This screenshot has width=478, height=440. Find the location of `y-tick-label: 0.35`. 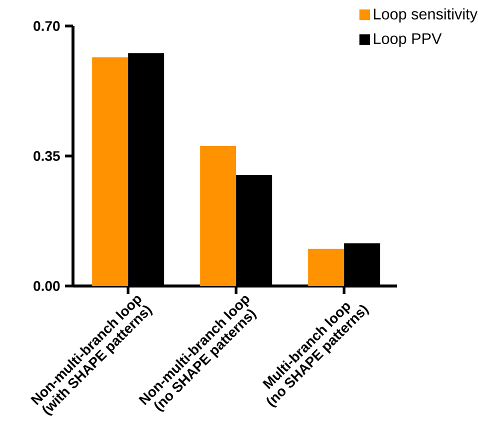

y-tick-label: 0.35 is located at coordinates (47, 156).